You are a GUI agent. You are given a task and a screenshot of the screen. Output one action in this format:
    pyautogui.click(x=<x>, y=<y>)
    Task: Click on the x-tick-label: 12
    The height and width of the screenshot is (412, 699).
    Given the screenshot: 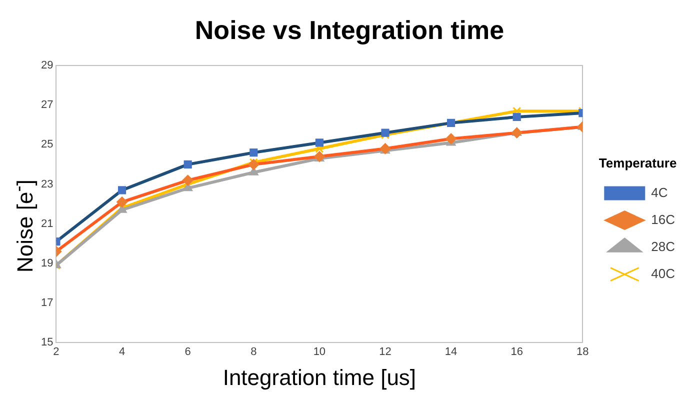 What is the action you would take?
    pyautogui.click(x=385, y=352)
    